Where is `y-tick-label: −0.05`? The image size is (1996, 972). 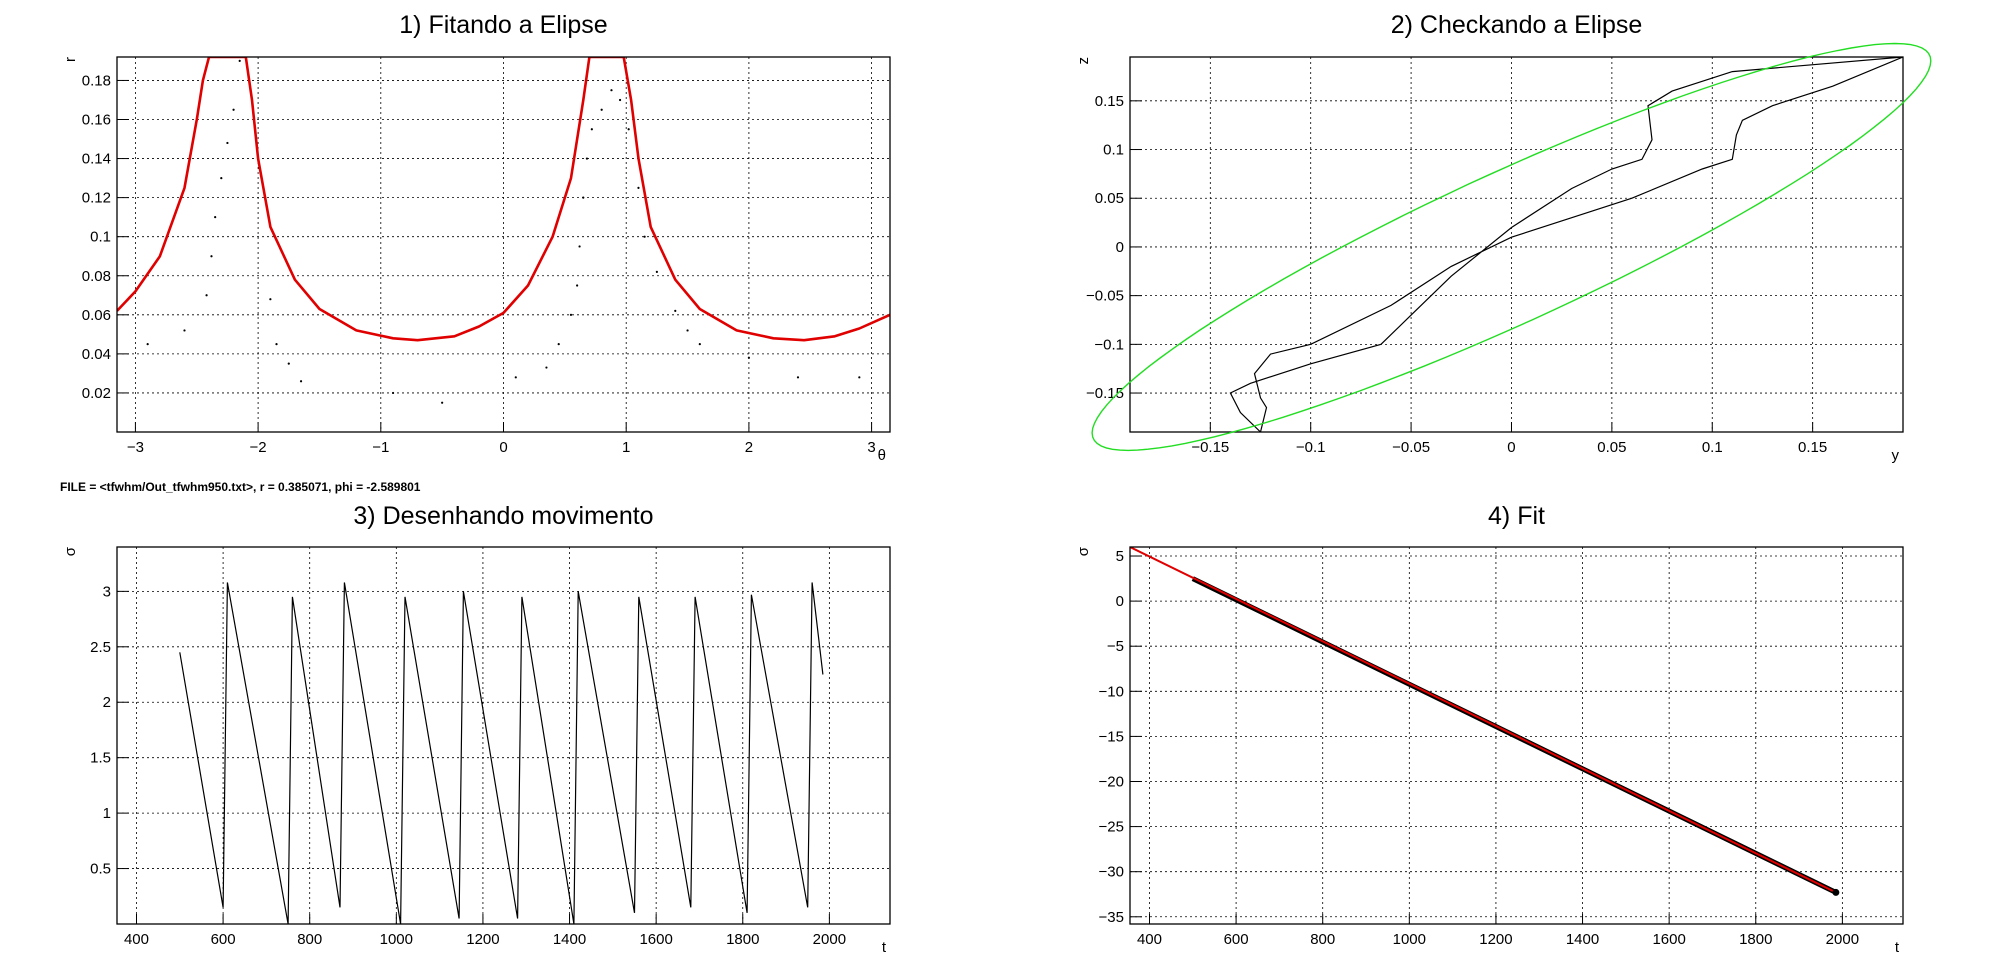 y-tick-label: −0.05 is located at coordinates (1105, 296).